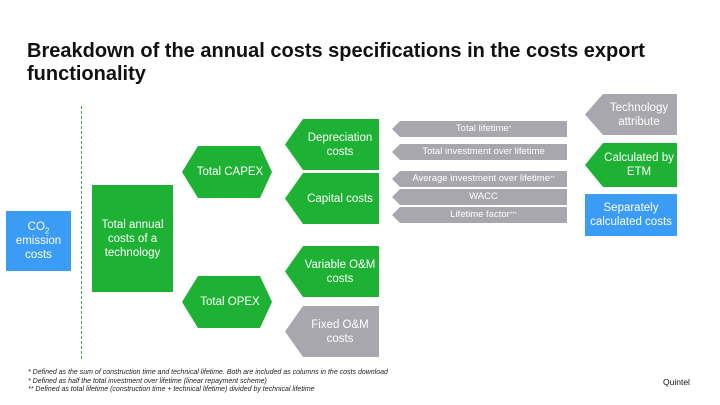 This screenshot has width=720, height=405. Describe the element at coordinates (340, 271) in the screenshot. I see `variable-om-costs-label: Variable O&M costs` at that location.